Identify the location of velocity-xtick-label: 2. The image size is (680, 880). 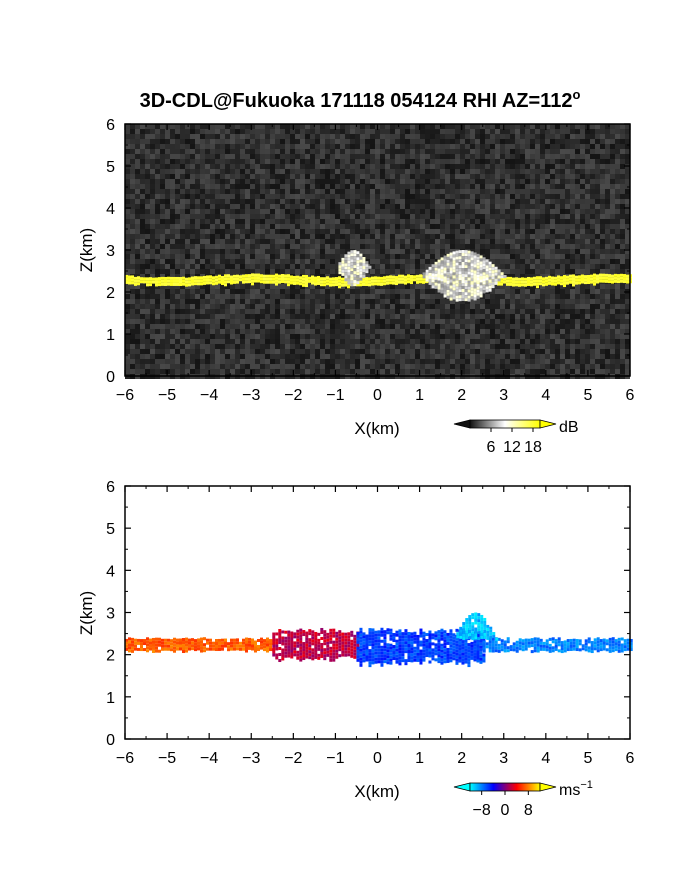
(461, 758).